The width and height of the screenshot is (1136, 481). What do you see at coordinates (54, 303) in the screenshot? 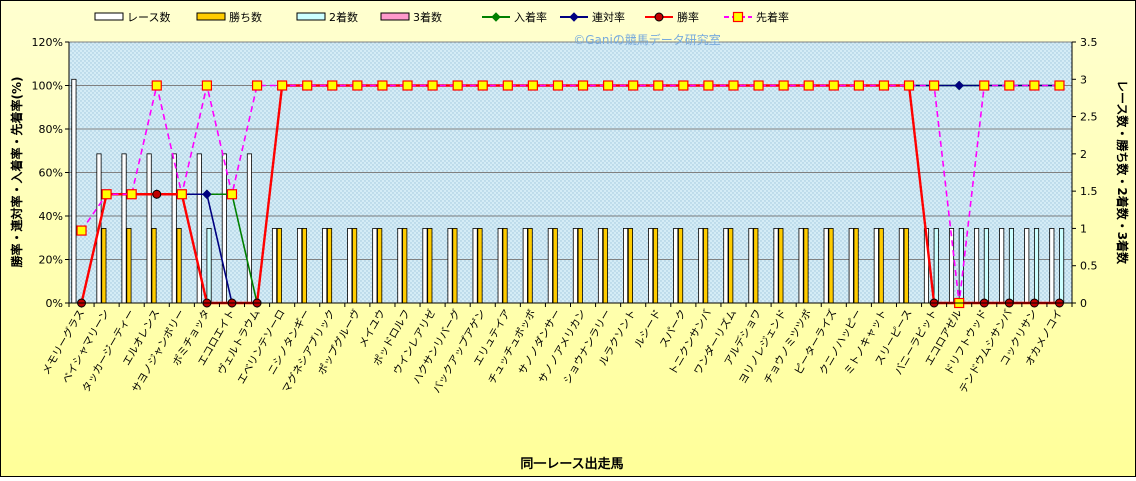
I see `y-left-tick-label: 0%` at bounding box center [54, 303].